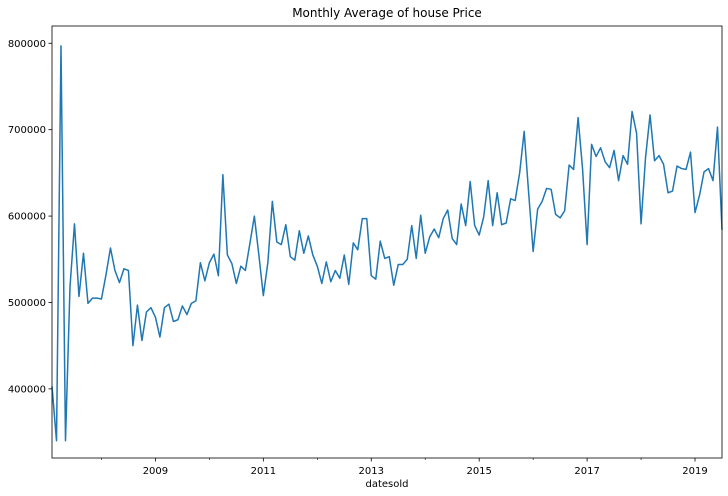 Image resolution: width=728 pixels, height=496 pixels. Describe the element at coordinates (694, 471) in the screenshot. I see `x-tick-label: 2019` at that location.